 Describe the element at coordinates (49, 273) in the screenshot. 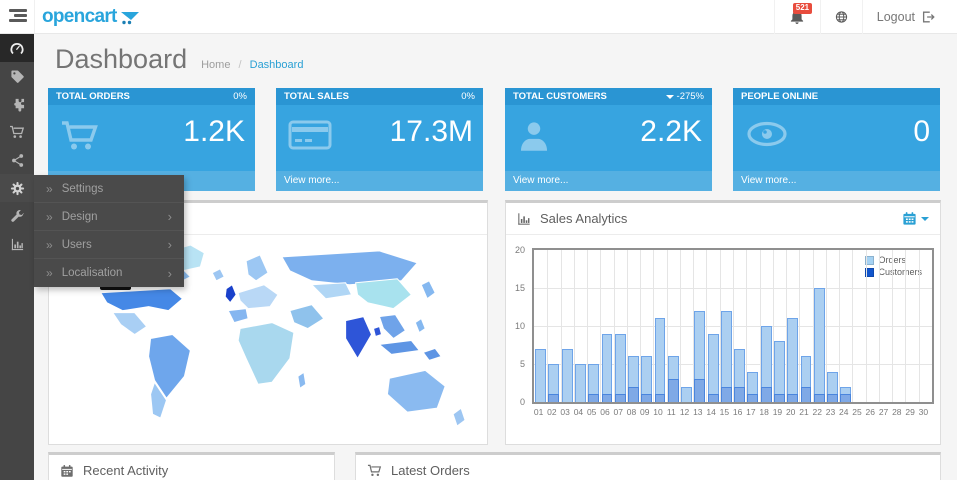

I see `chevrons-right-icon: »` at that location.